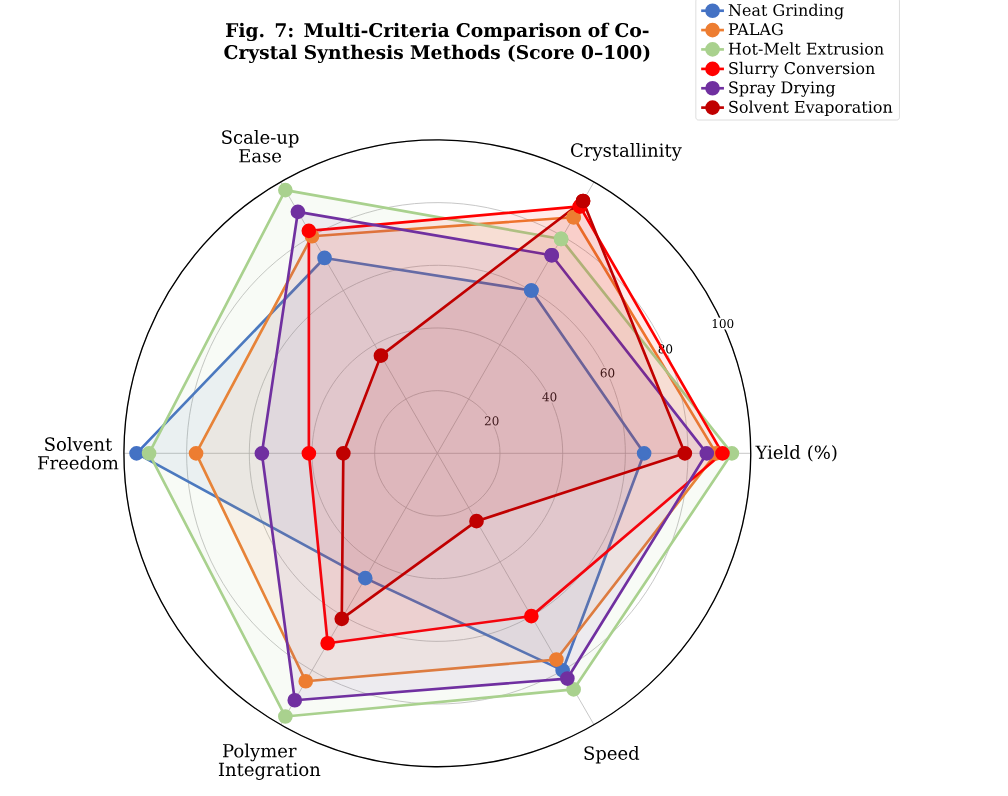  Describe the element at coordinates (437, 43) in the screenshot. I see `text: Fig. 7: Multi-Criteria Comparison of Co-Crystal Synthesis Methods (Score 0–100)` at that location.